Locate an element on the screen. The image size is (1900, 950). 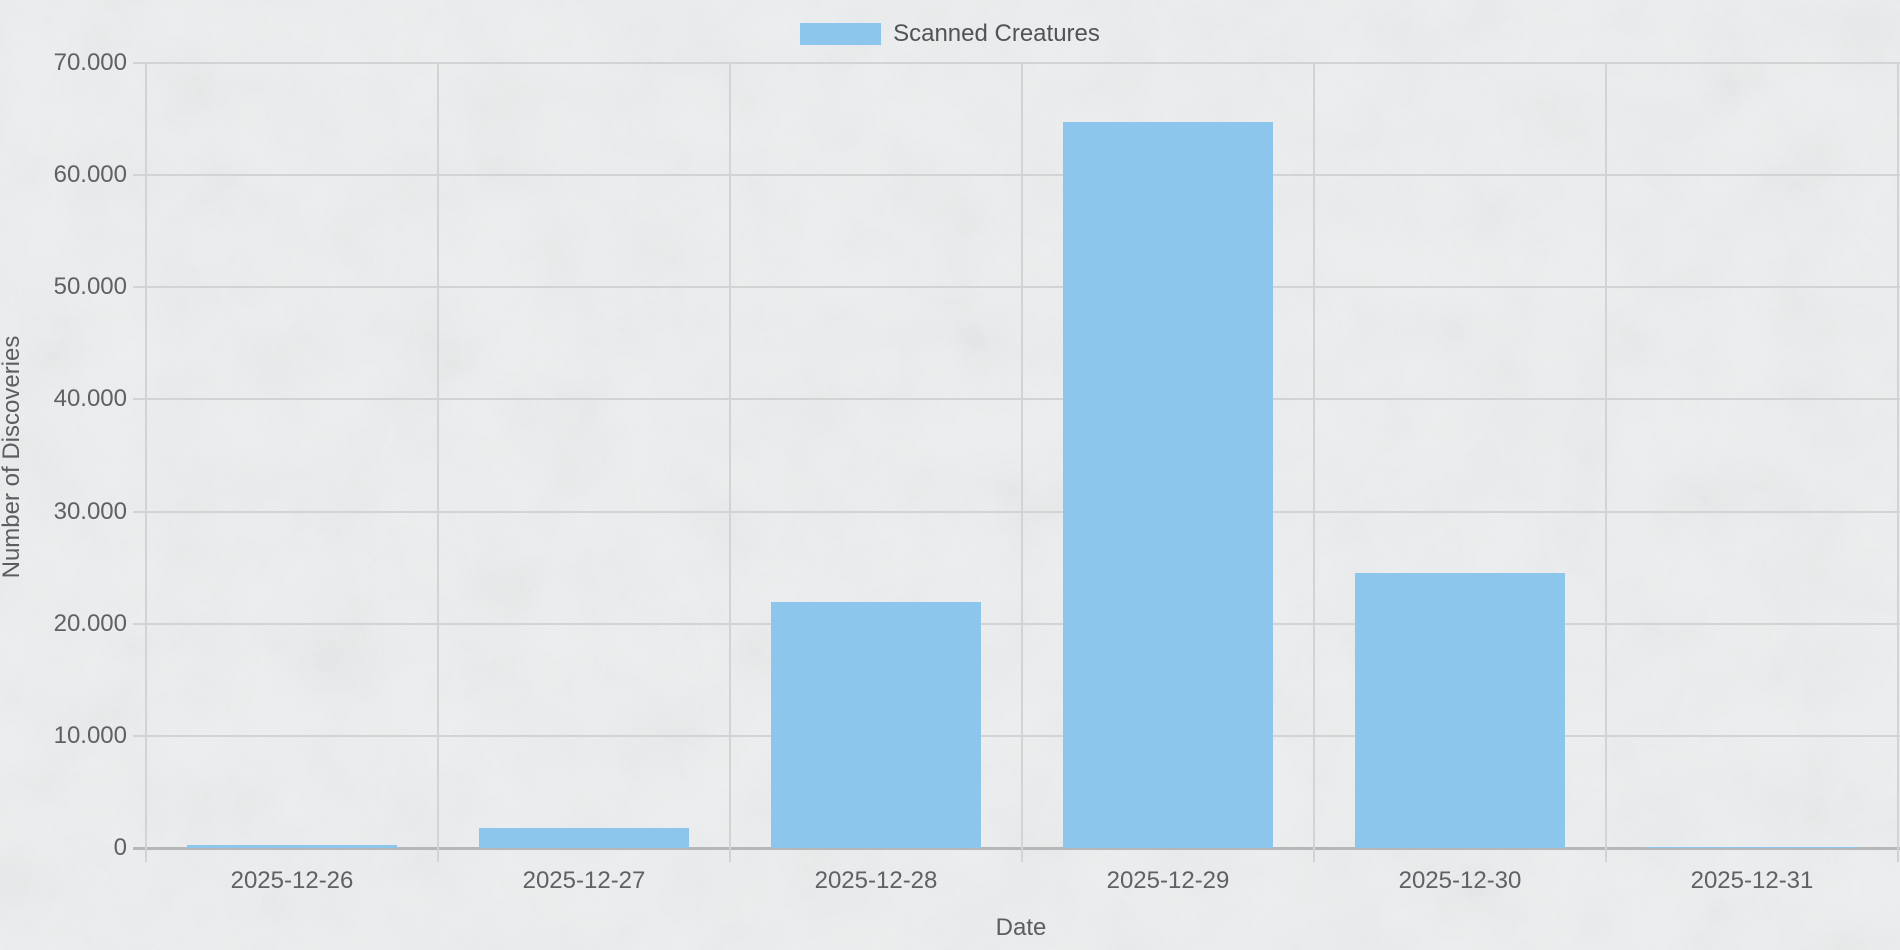
y-axis-line is located at coordinates (146, 462).